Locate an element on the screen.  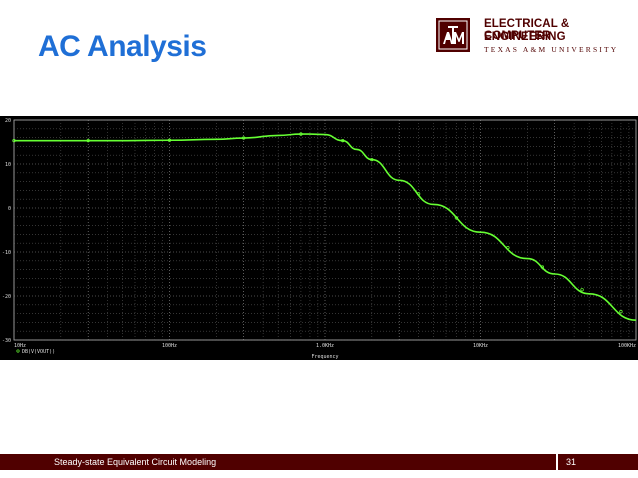
x-tick-label: 10KHz is located at coordinates (480, 346).